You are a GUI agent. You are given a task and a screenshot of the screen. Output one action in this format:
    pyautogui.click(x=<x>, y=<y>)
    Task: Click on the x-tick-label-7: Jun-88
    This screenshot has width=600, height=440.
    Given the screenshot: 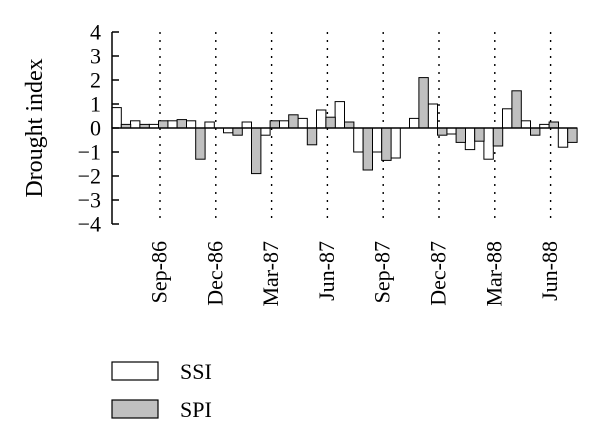 What is the action you would take?
    pyautogui.click(x=549, y=271)
    